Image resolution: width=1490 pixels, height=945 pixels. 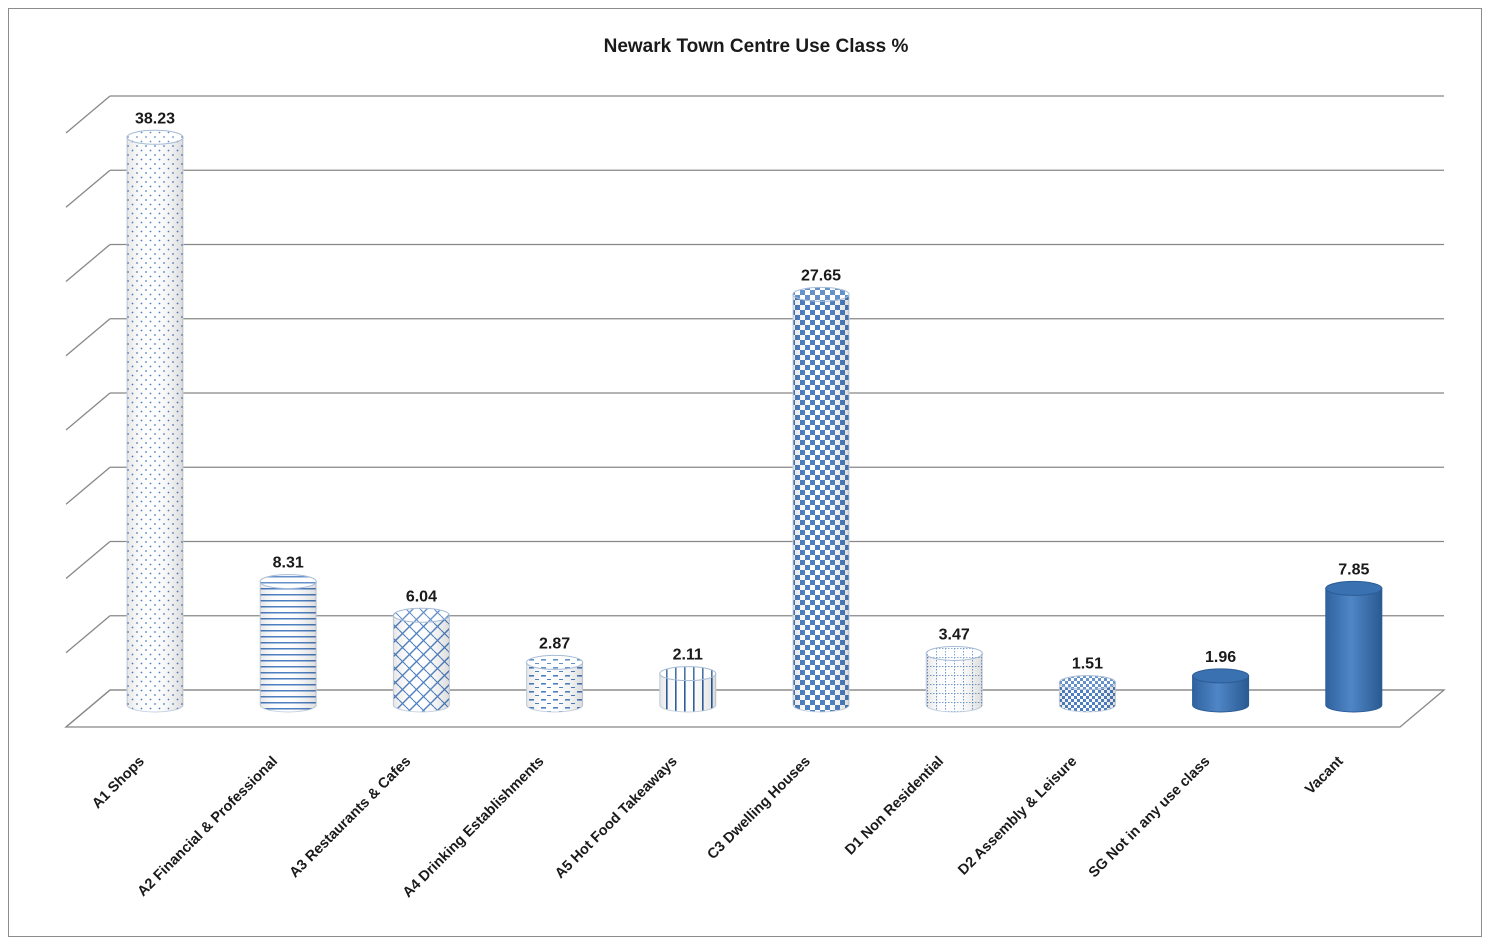 I want to click on data-label: 2.87, so click(x=554, y=643).